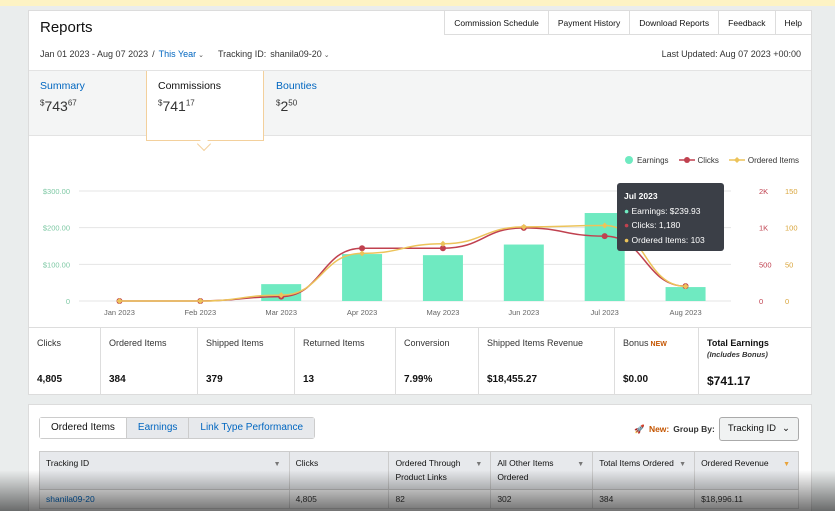 This screenshot has width=835, height=511. I want to click on tab-commissions: Commissions $74117, so click(205, 106).